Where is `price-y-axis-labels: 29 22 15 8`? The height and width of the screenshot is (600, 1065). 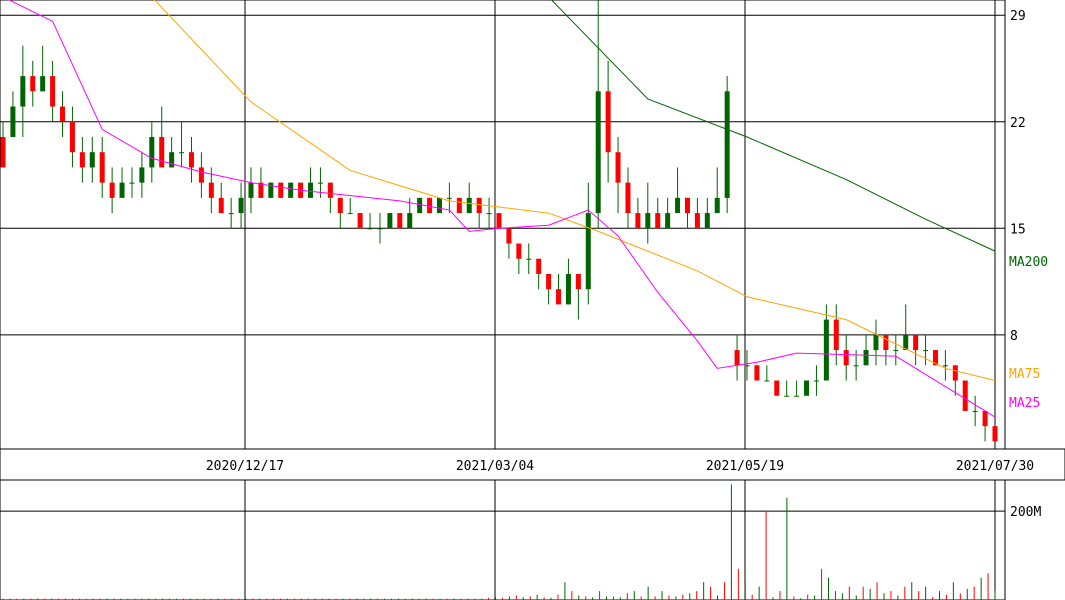
price-y-axis-labels: 29 22 15 8 is located at coordinates (1018, 176).